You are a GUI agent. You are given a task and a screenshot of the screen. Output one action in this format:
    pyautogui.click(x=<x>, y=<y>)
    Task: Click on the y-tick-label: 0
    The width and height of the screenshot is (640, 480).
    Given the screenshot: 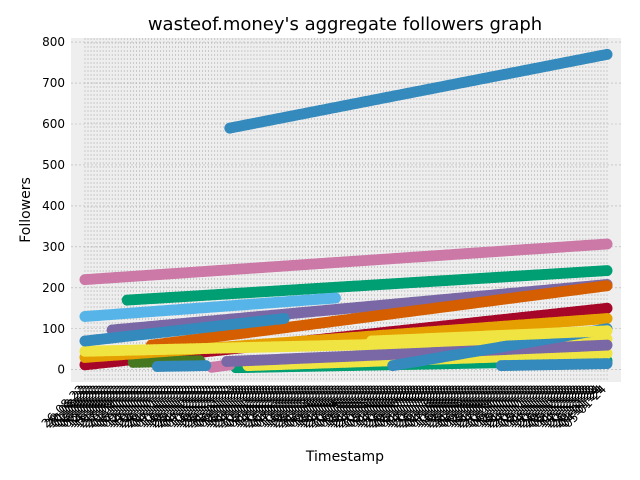 What is the action you would take?
    pyautogui.click(x=61, y=370)
    